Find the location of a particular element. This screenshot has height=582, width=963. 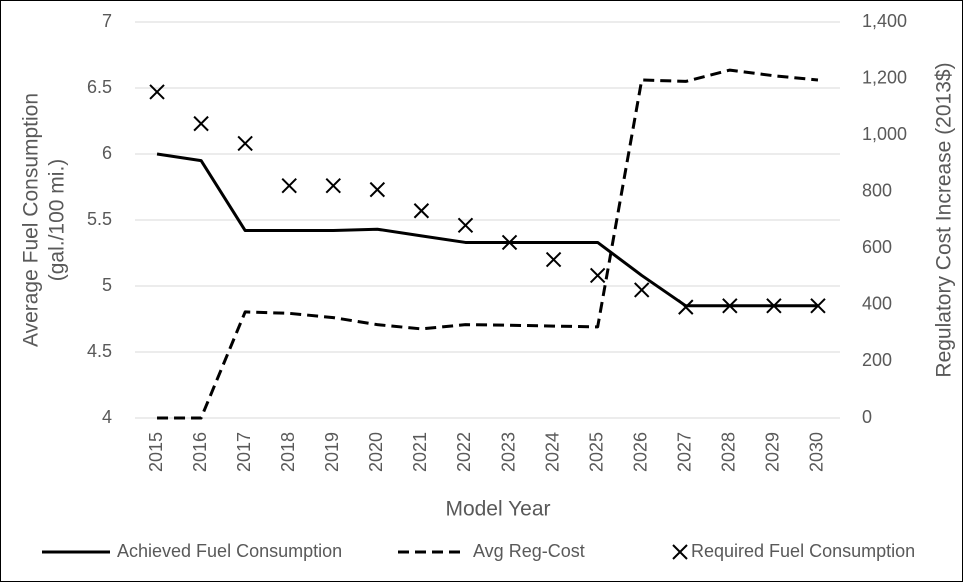

x-tick-label: 2028 is located at coordinates (729, 452).